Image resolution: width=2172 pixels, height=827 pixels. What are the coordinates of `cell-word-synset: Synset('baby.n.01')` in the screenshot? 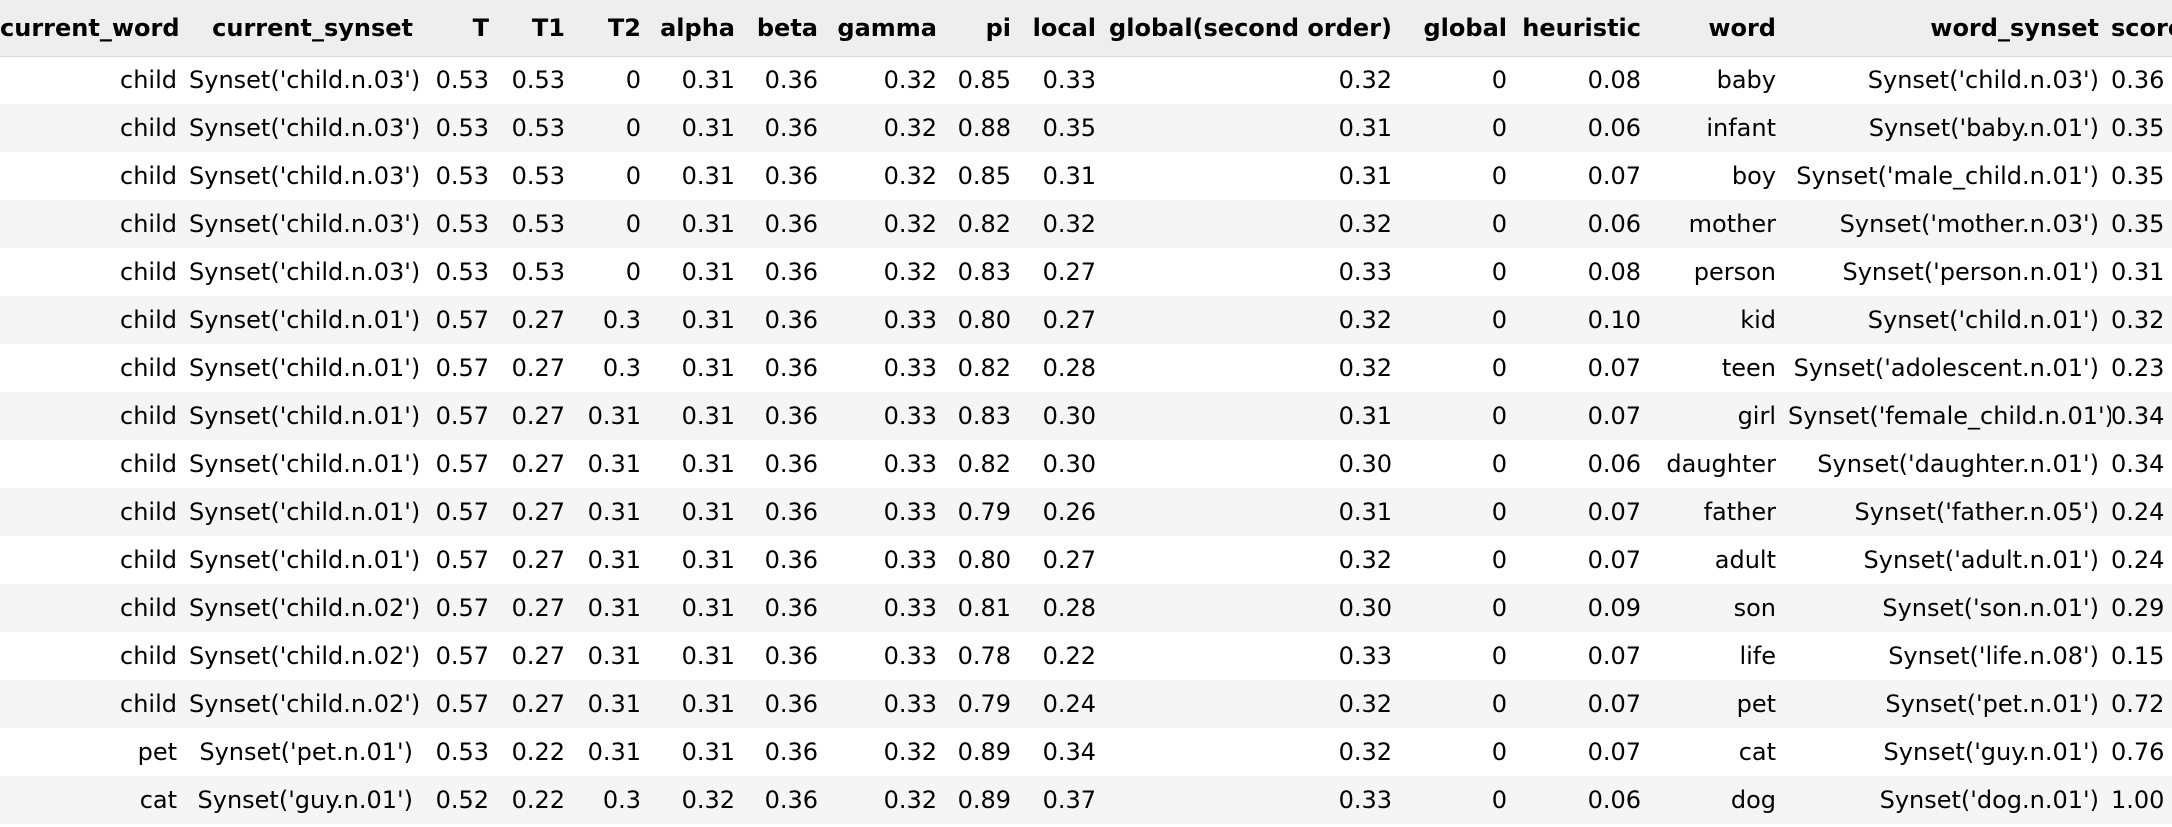 It's located at (1983, 128).